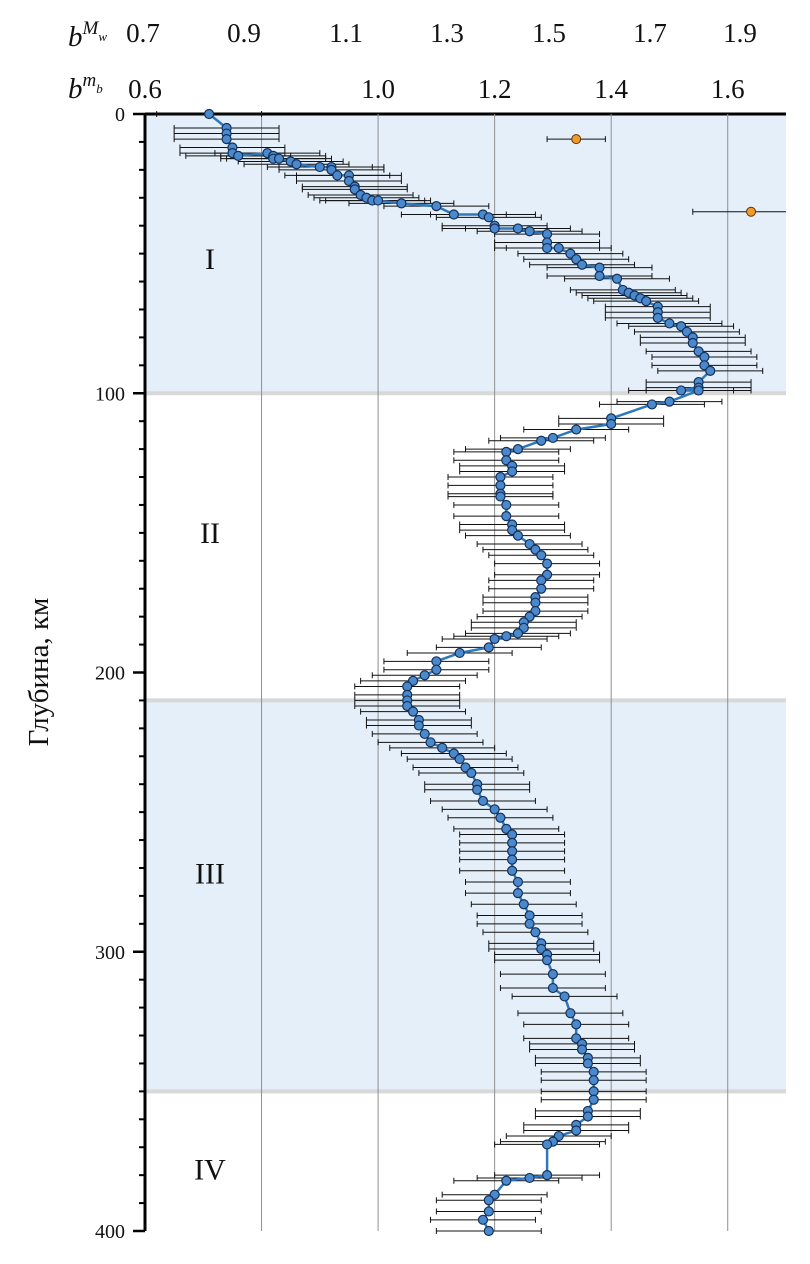 Image resolution: width=810 pixels, height=1264 pixels. Describe the element at coordinates (740, 33) in the screenshot. I see `mw-tick-label: 1.9` at that location.